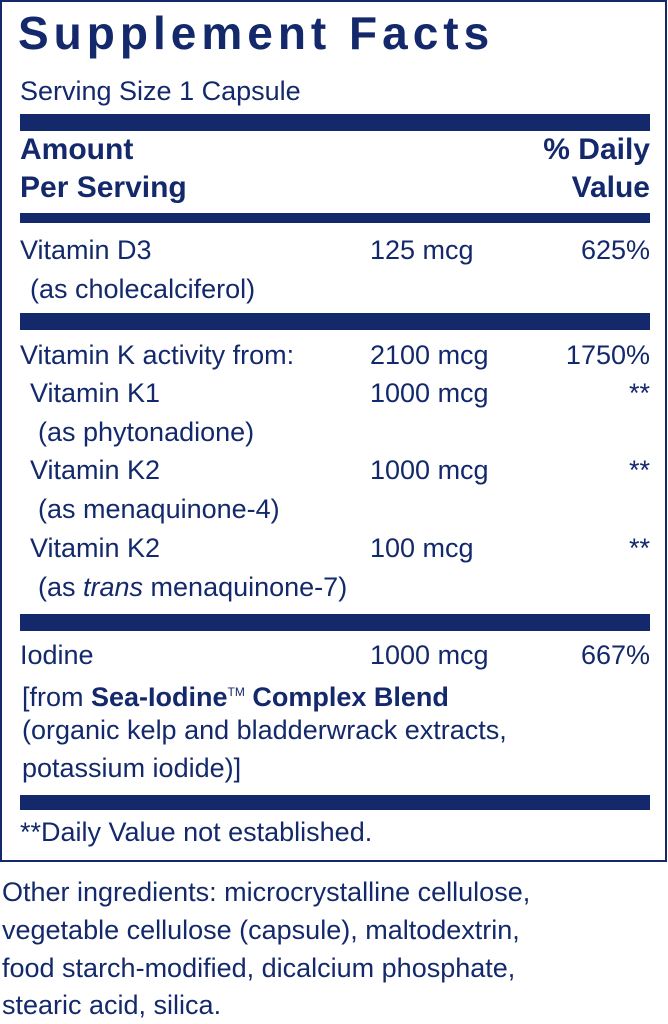 Image resolution: width=668 pixels, height=1024 pixels. Describe the element at coordinates (159, 509) in the screenshot. I see `nutrient-source: (as menaquinone-4)` at that location.